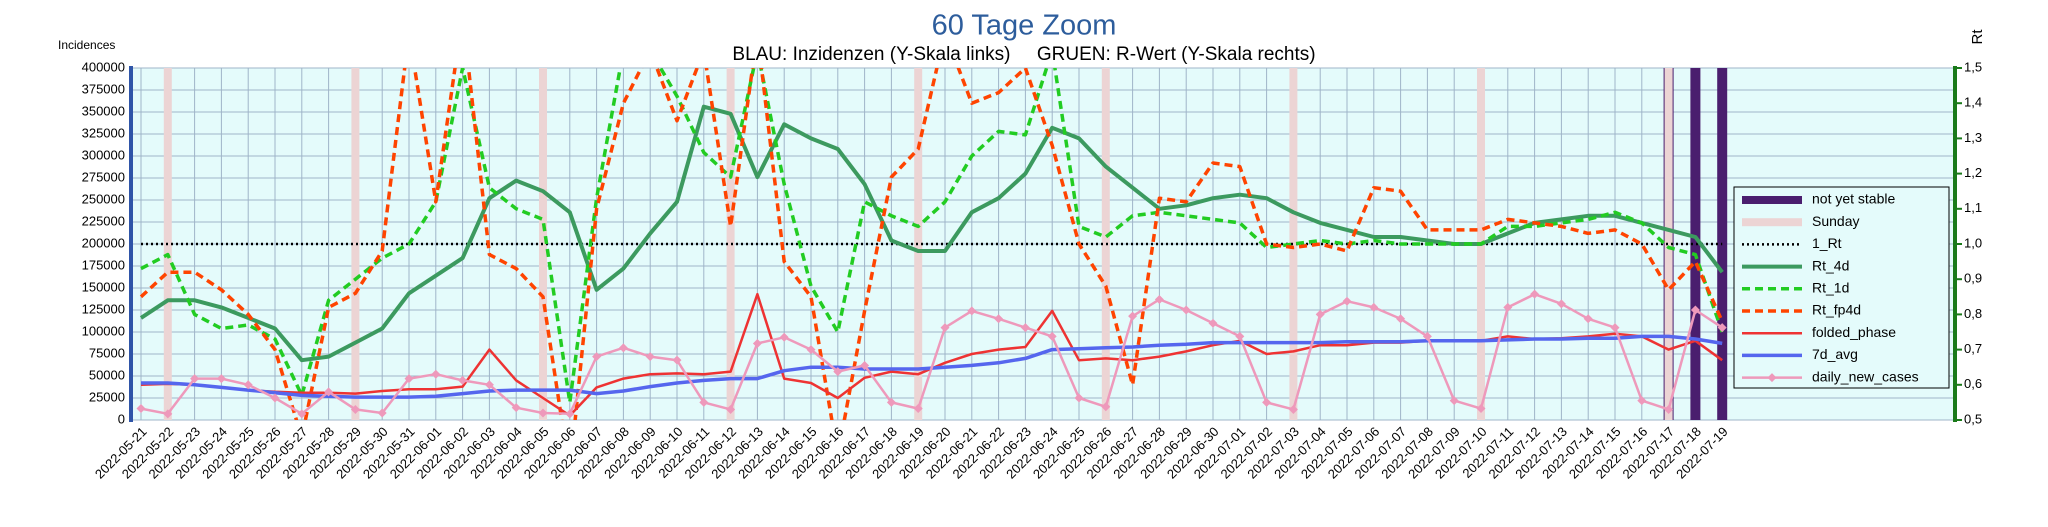 The image size is (2048, 527). Describe the element at coordinates (103, 88) in the screenshot. I see `y-tick-label: 375000` at that location.